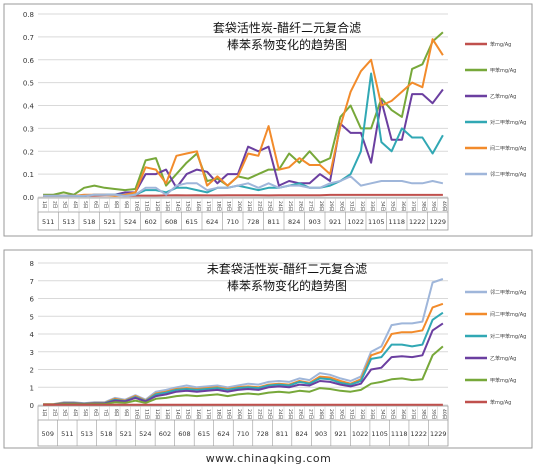 Image resolution: width=537 pixels, height=471 pixels. Describe the element at coordinates (65, 204) in the screenshot. I see `x-tick-label: 3日` at that location.